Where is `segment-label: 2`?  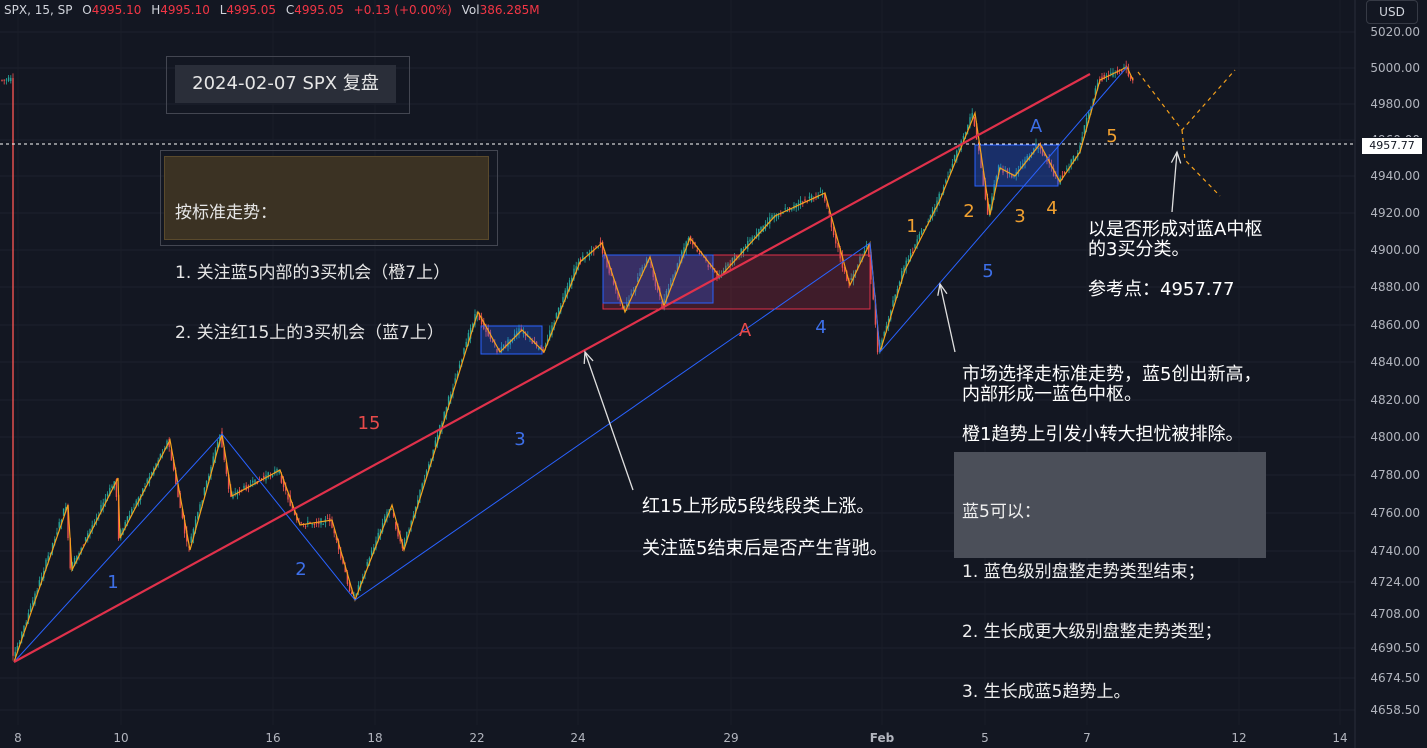 segment-label: 2 is located at coordinates (968, 211).